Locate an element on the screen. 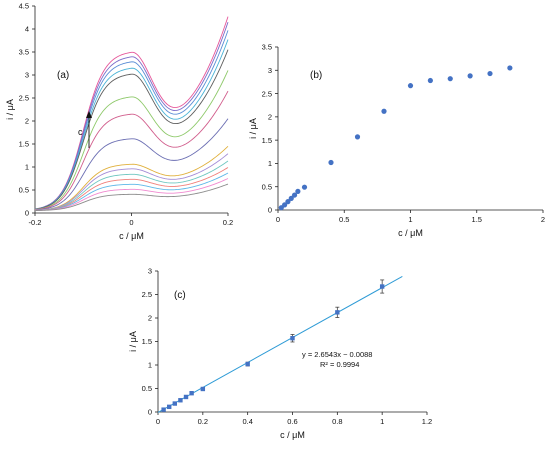  x-tick-label: 2 is located at coordinates (543, 219).